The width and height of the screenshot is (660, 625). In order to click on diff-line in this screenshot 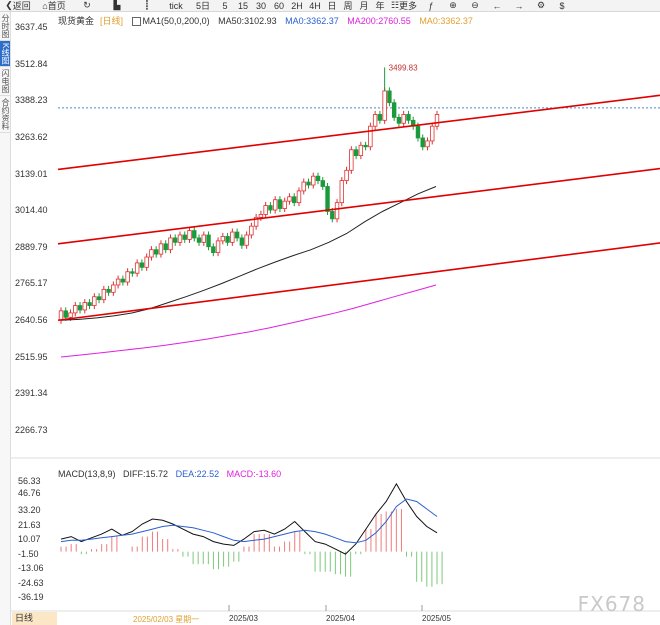, I will do `click(249, 518)`.